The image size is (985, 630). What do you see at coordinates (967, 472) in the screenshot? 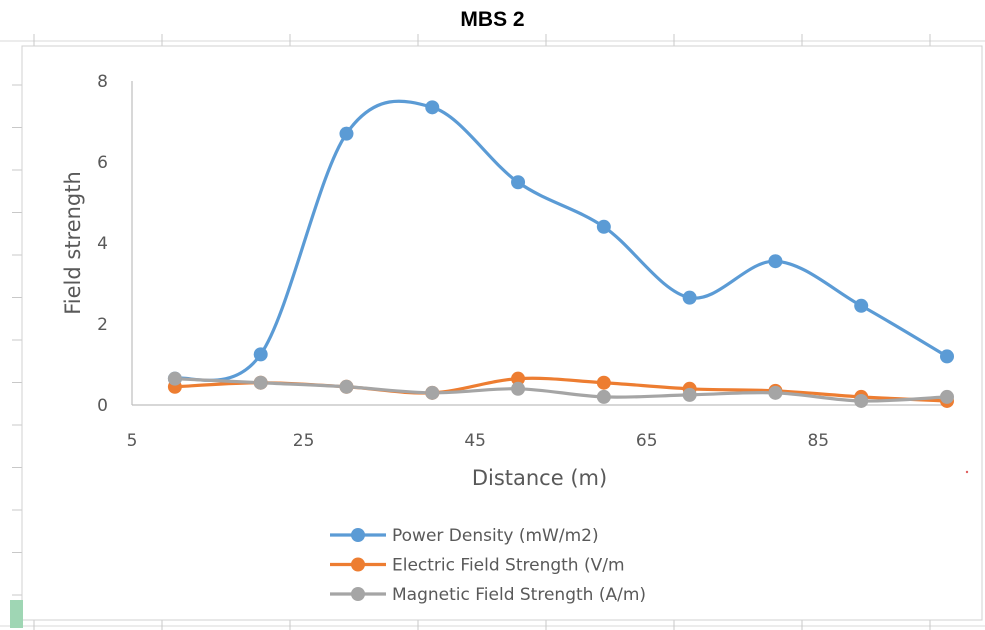
I see `stray-dot` at bounding box center [967, 472].